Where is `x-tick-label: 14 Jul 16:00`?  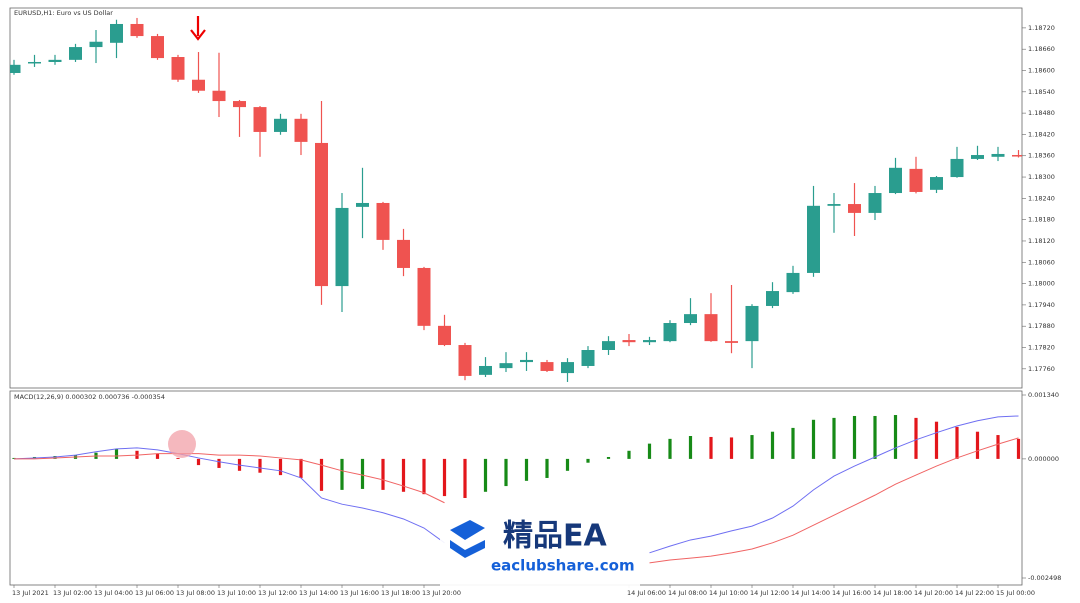
x-tick-label: 14 Jul 16:00 is located at coordinates (851, 593).